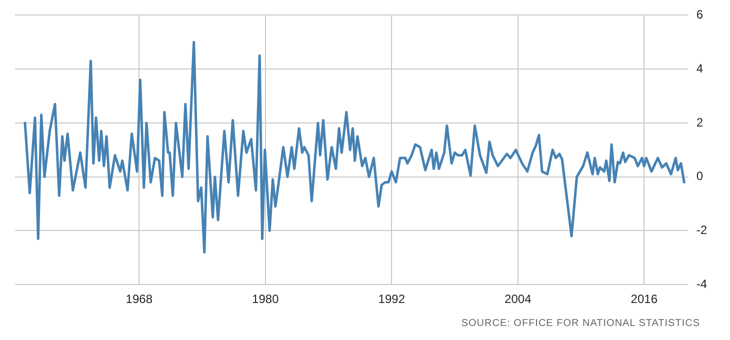  I want to click on y-tick-label: -2, so click(702, 230).